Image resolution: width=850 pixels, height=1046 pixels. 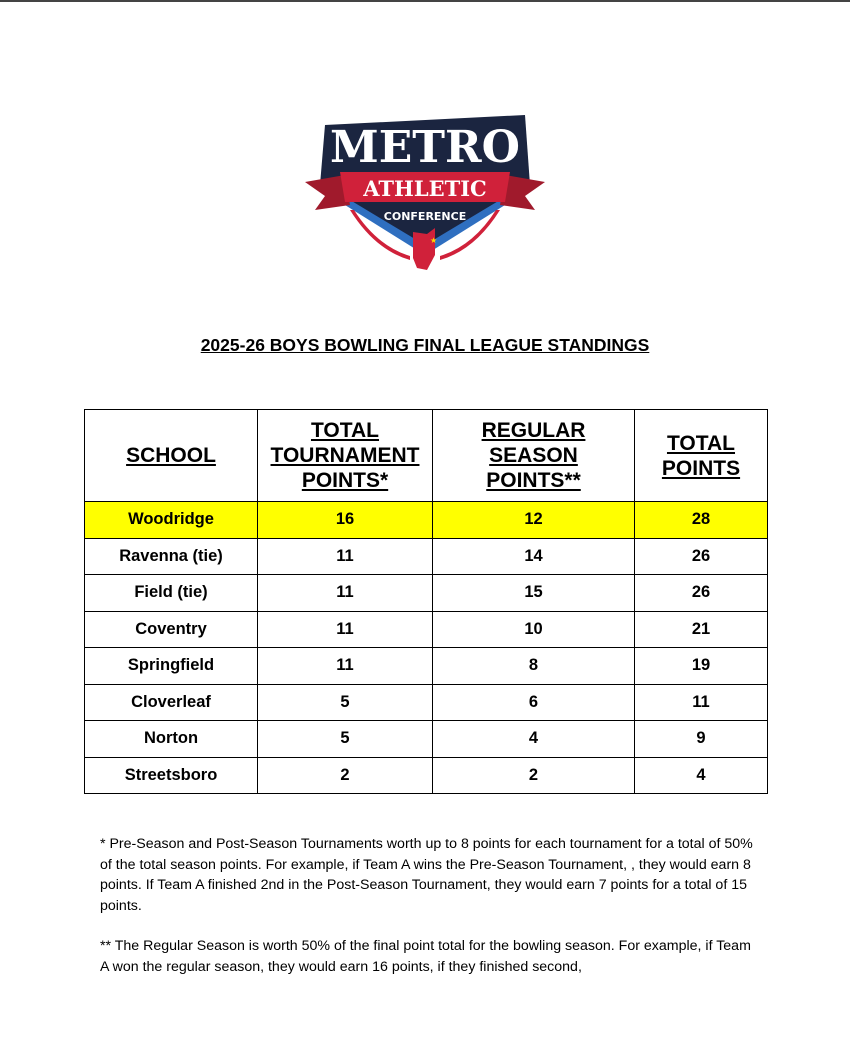 I want to click on school-cell: Coventry, so click(x=171, y=629).